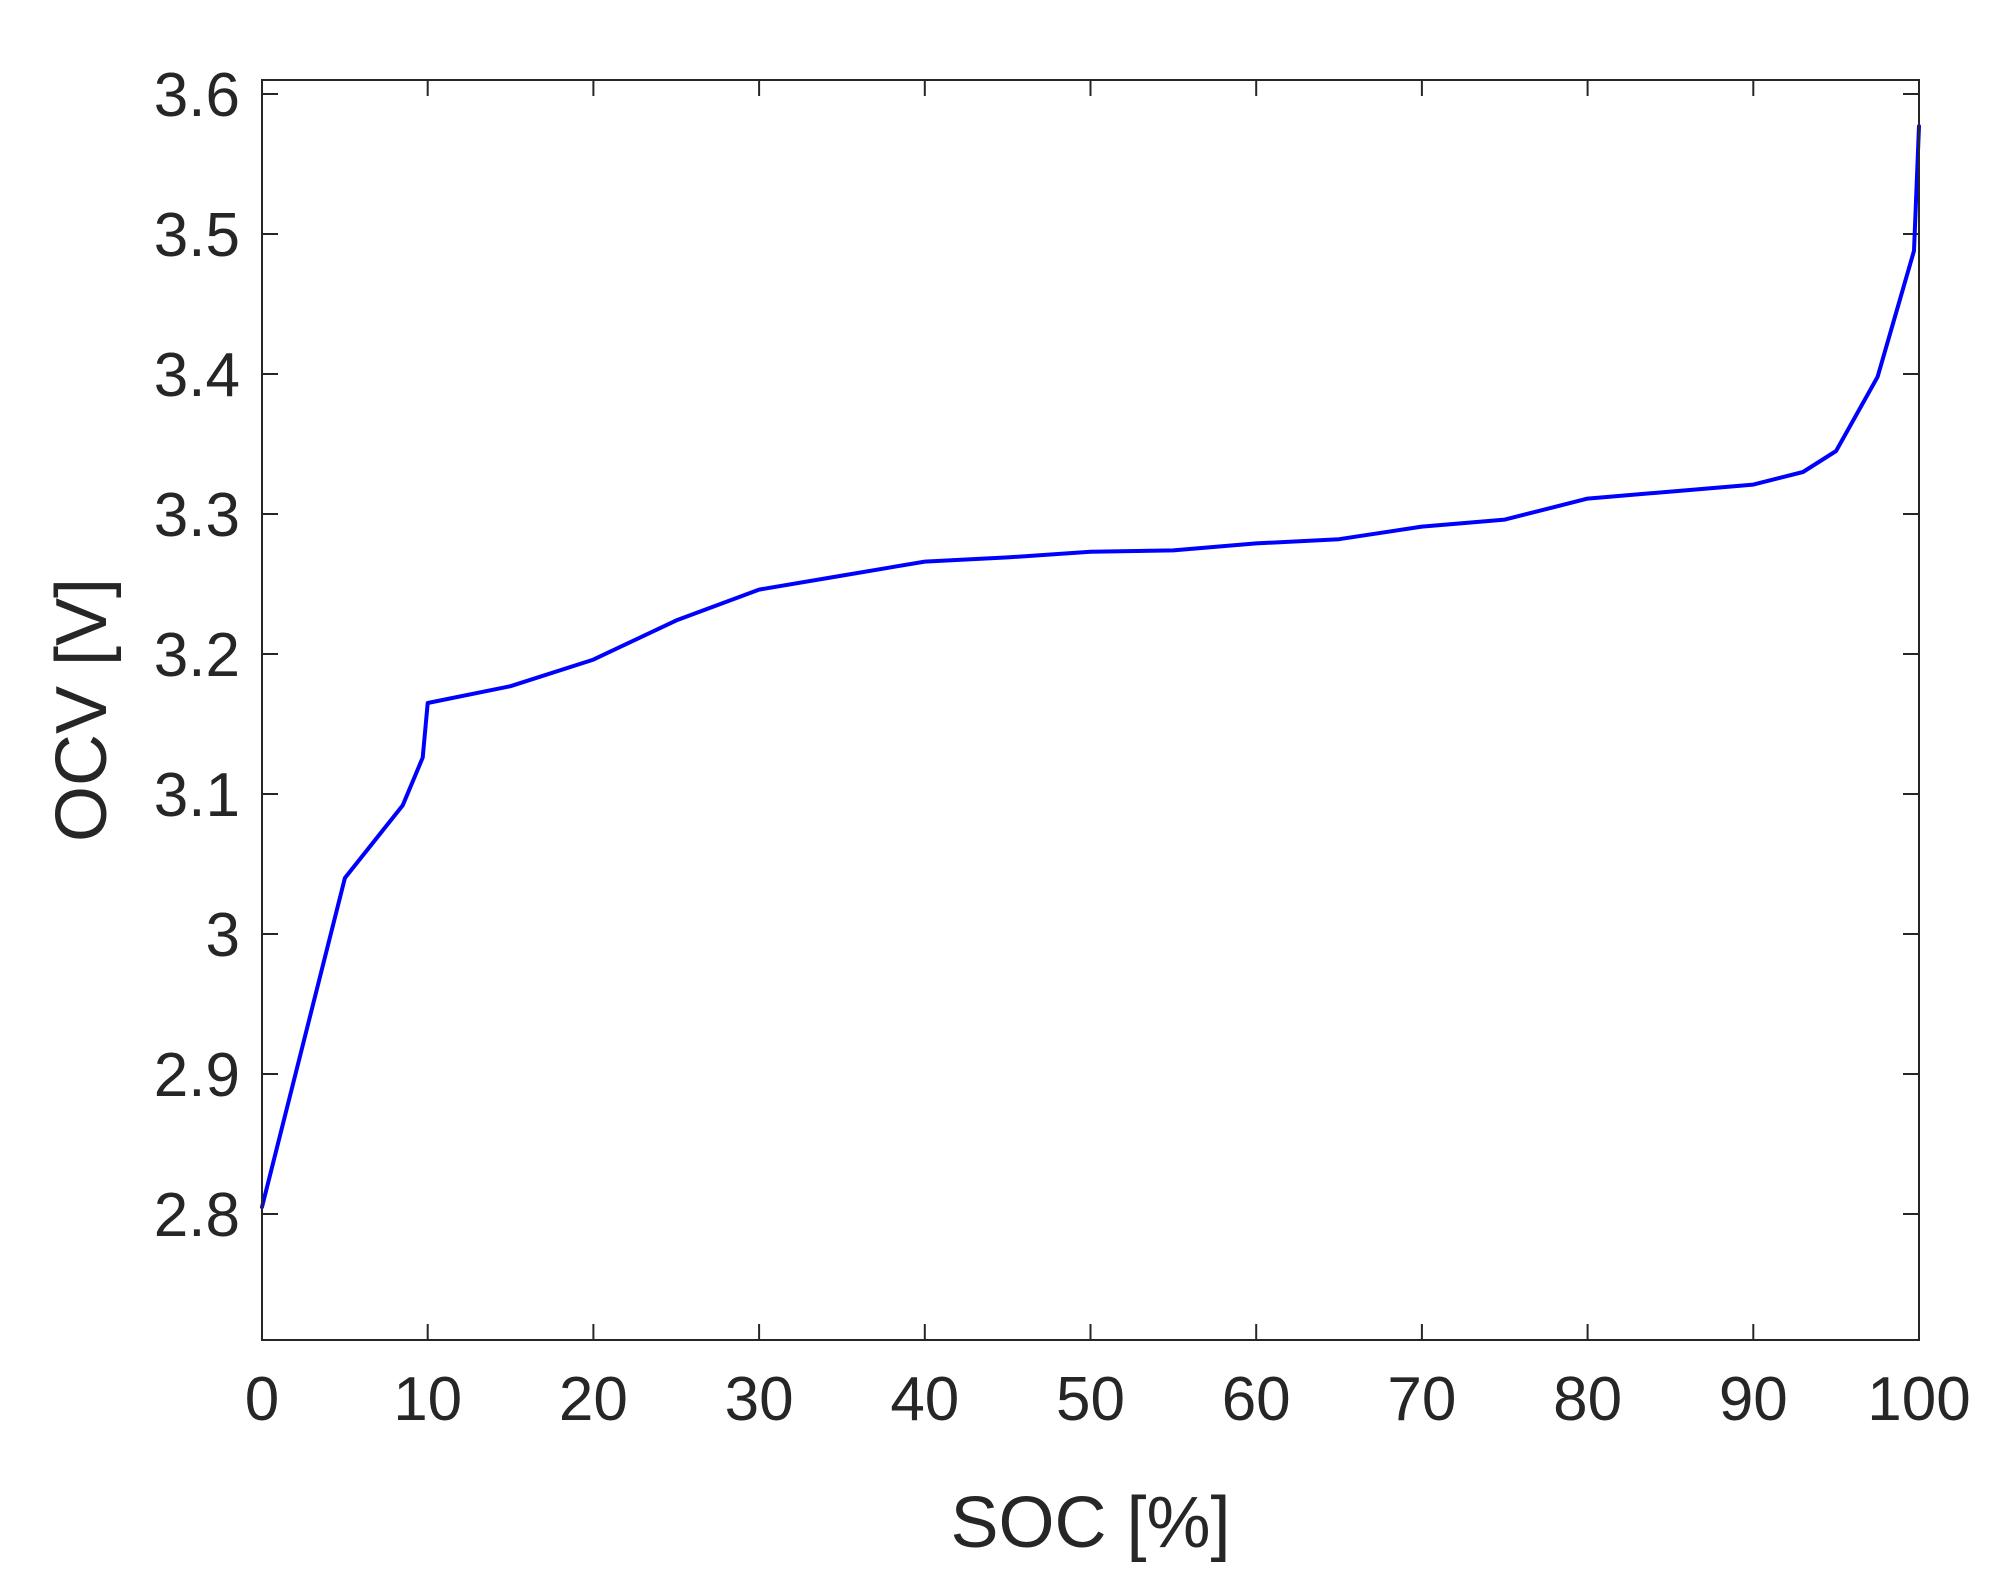 This screenshot has width=2009, height=1574. What do you see at coordinates (1090, 1523) in the screenshot?
I see `x-axis-label: SOC [%]` at bounding box center [1090, 1523].